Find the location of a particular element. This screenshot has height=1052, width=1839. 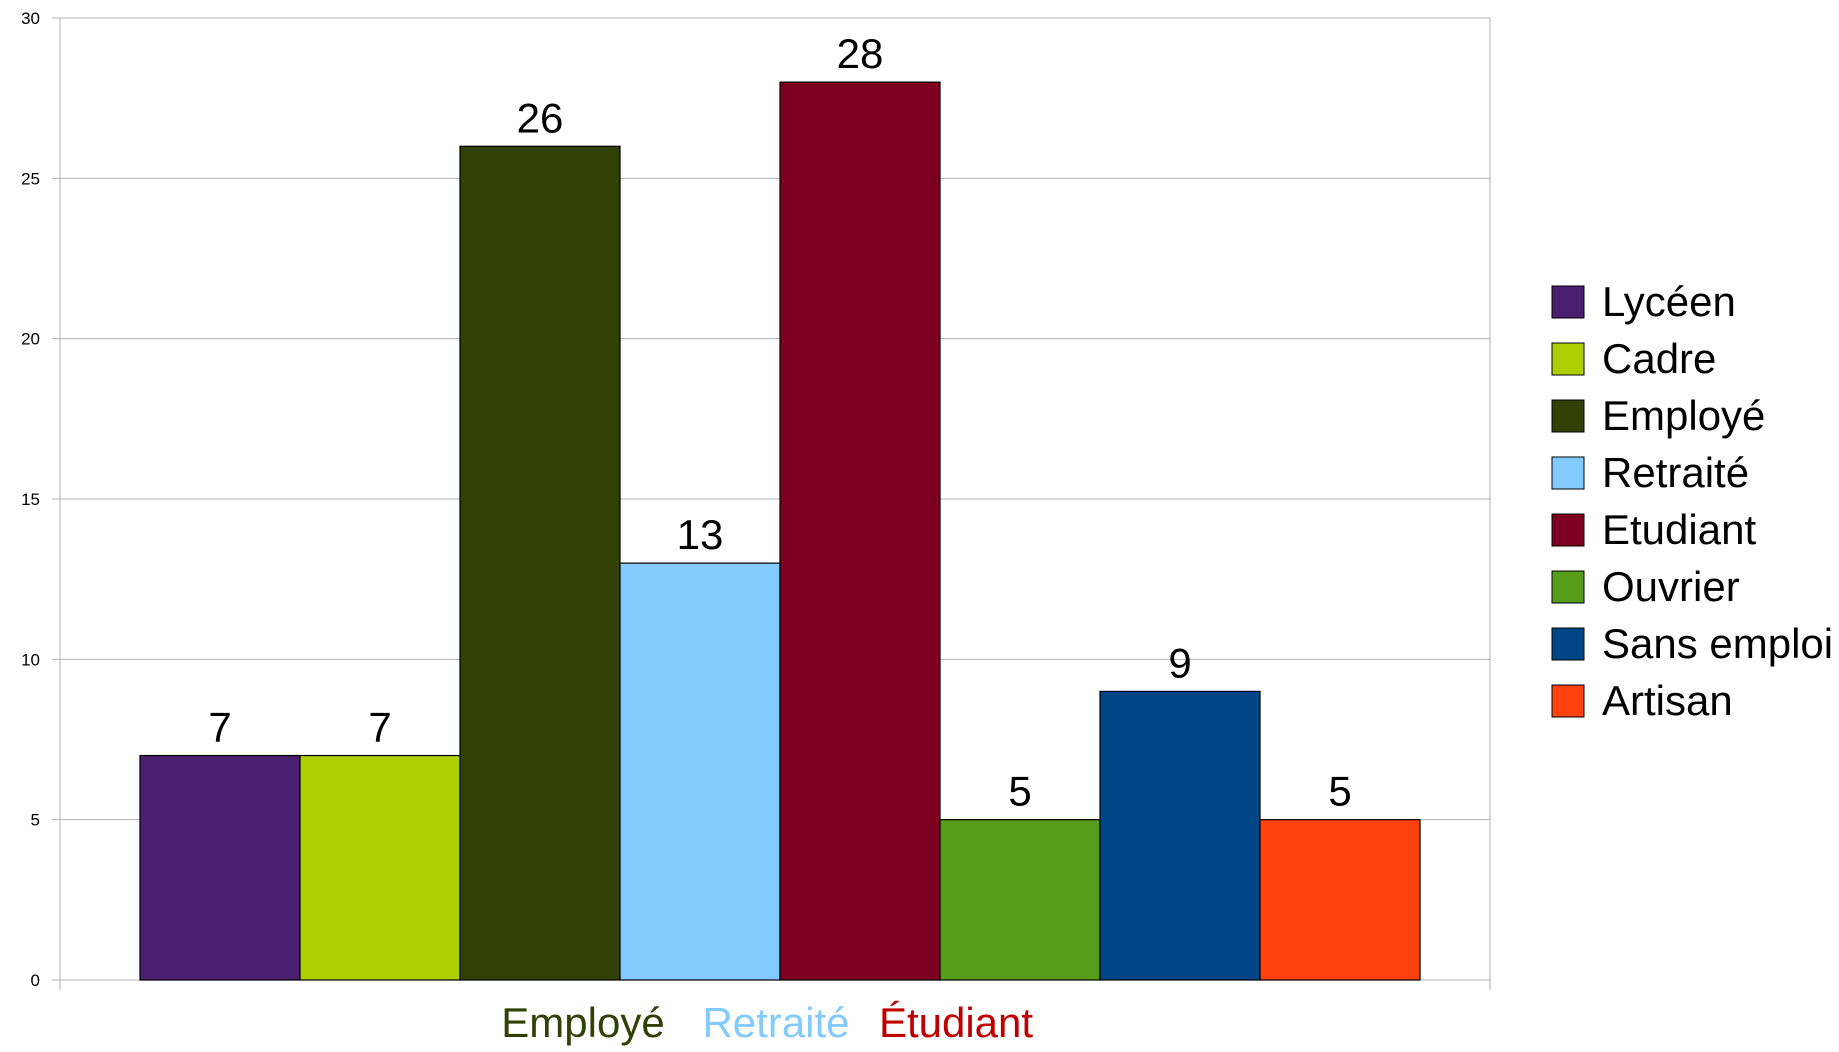

bar-retraité is located at coordinates (700, 771).